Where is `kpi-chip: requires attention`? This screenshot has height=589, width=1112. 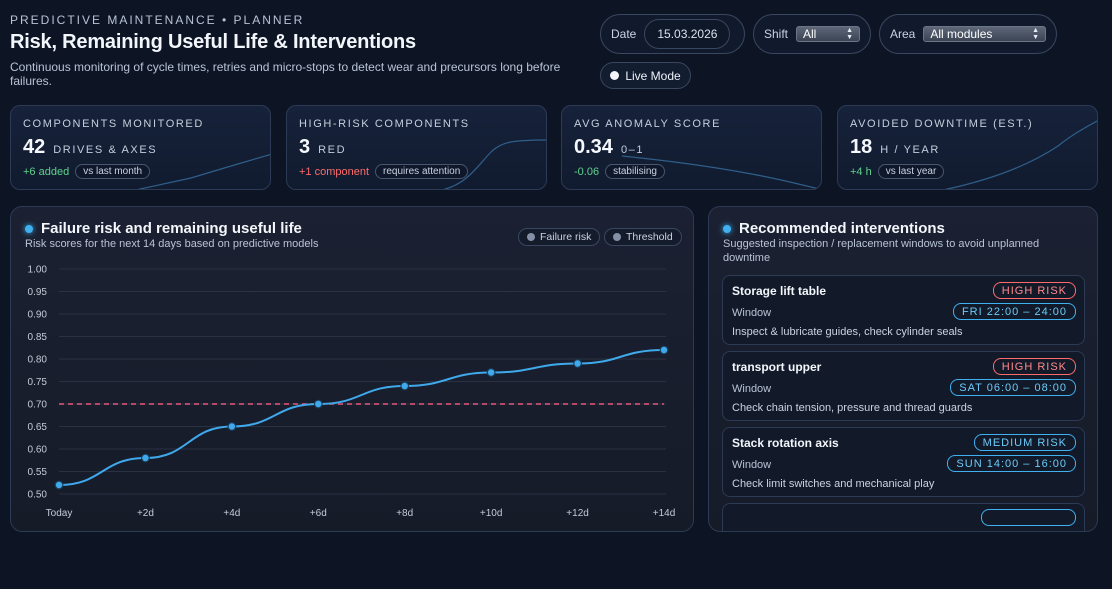
kpi-chip: requires attention is located at coordinates (422, 171).